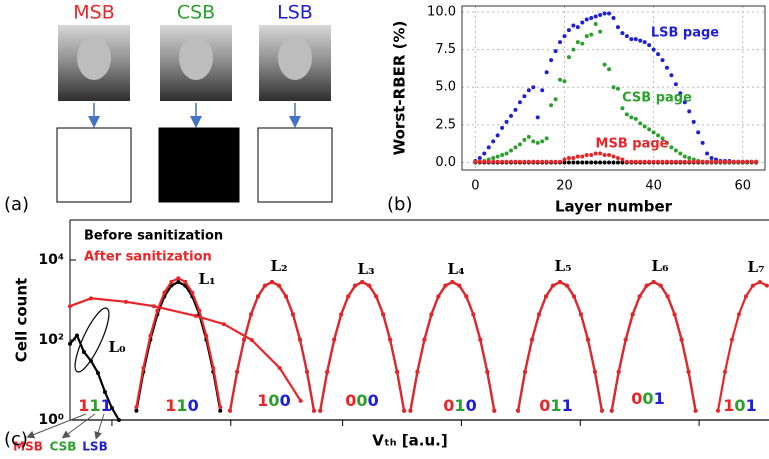  Describe the element at coordinates (742, 186) in the screenshot. I see `x-tick-label: 60` at that location.